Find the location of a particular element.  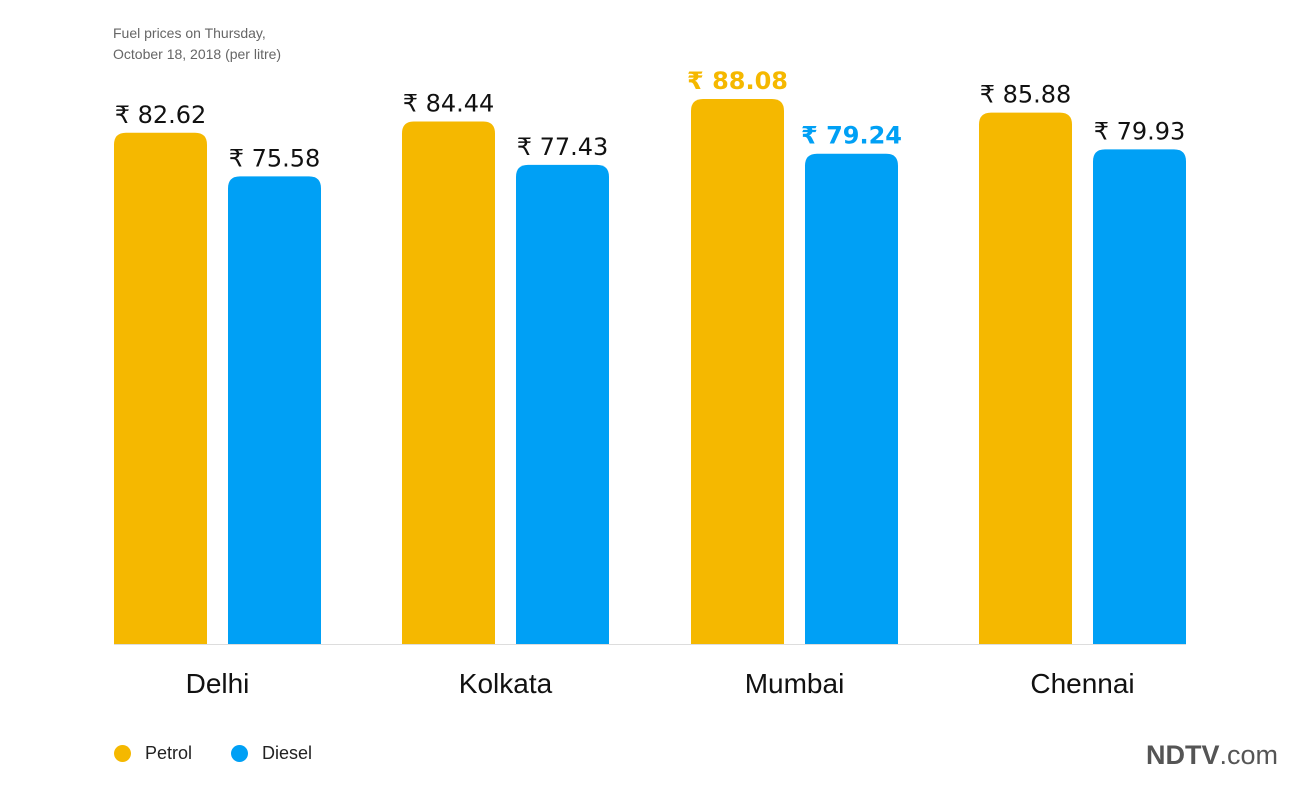

chart-title-line-1: Fuel prices on Thursday, is located at coordinates (189, 33).